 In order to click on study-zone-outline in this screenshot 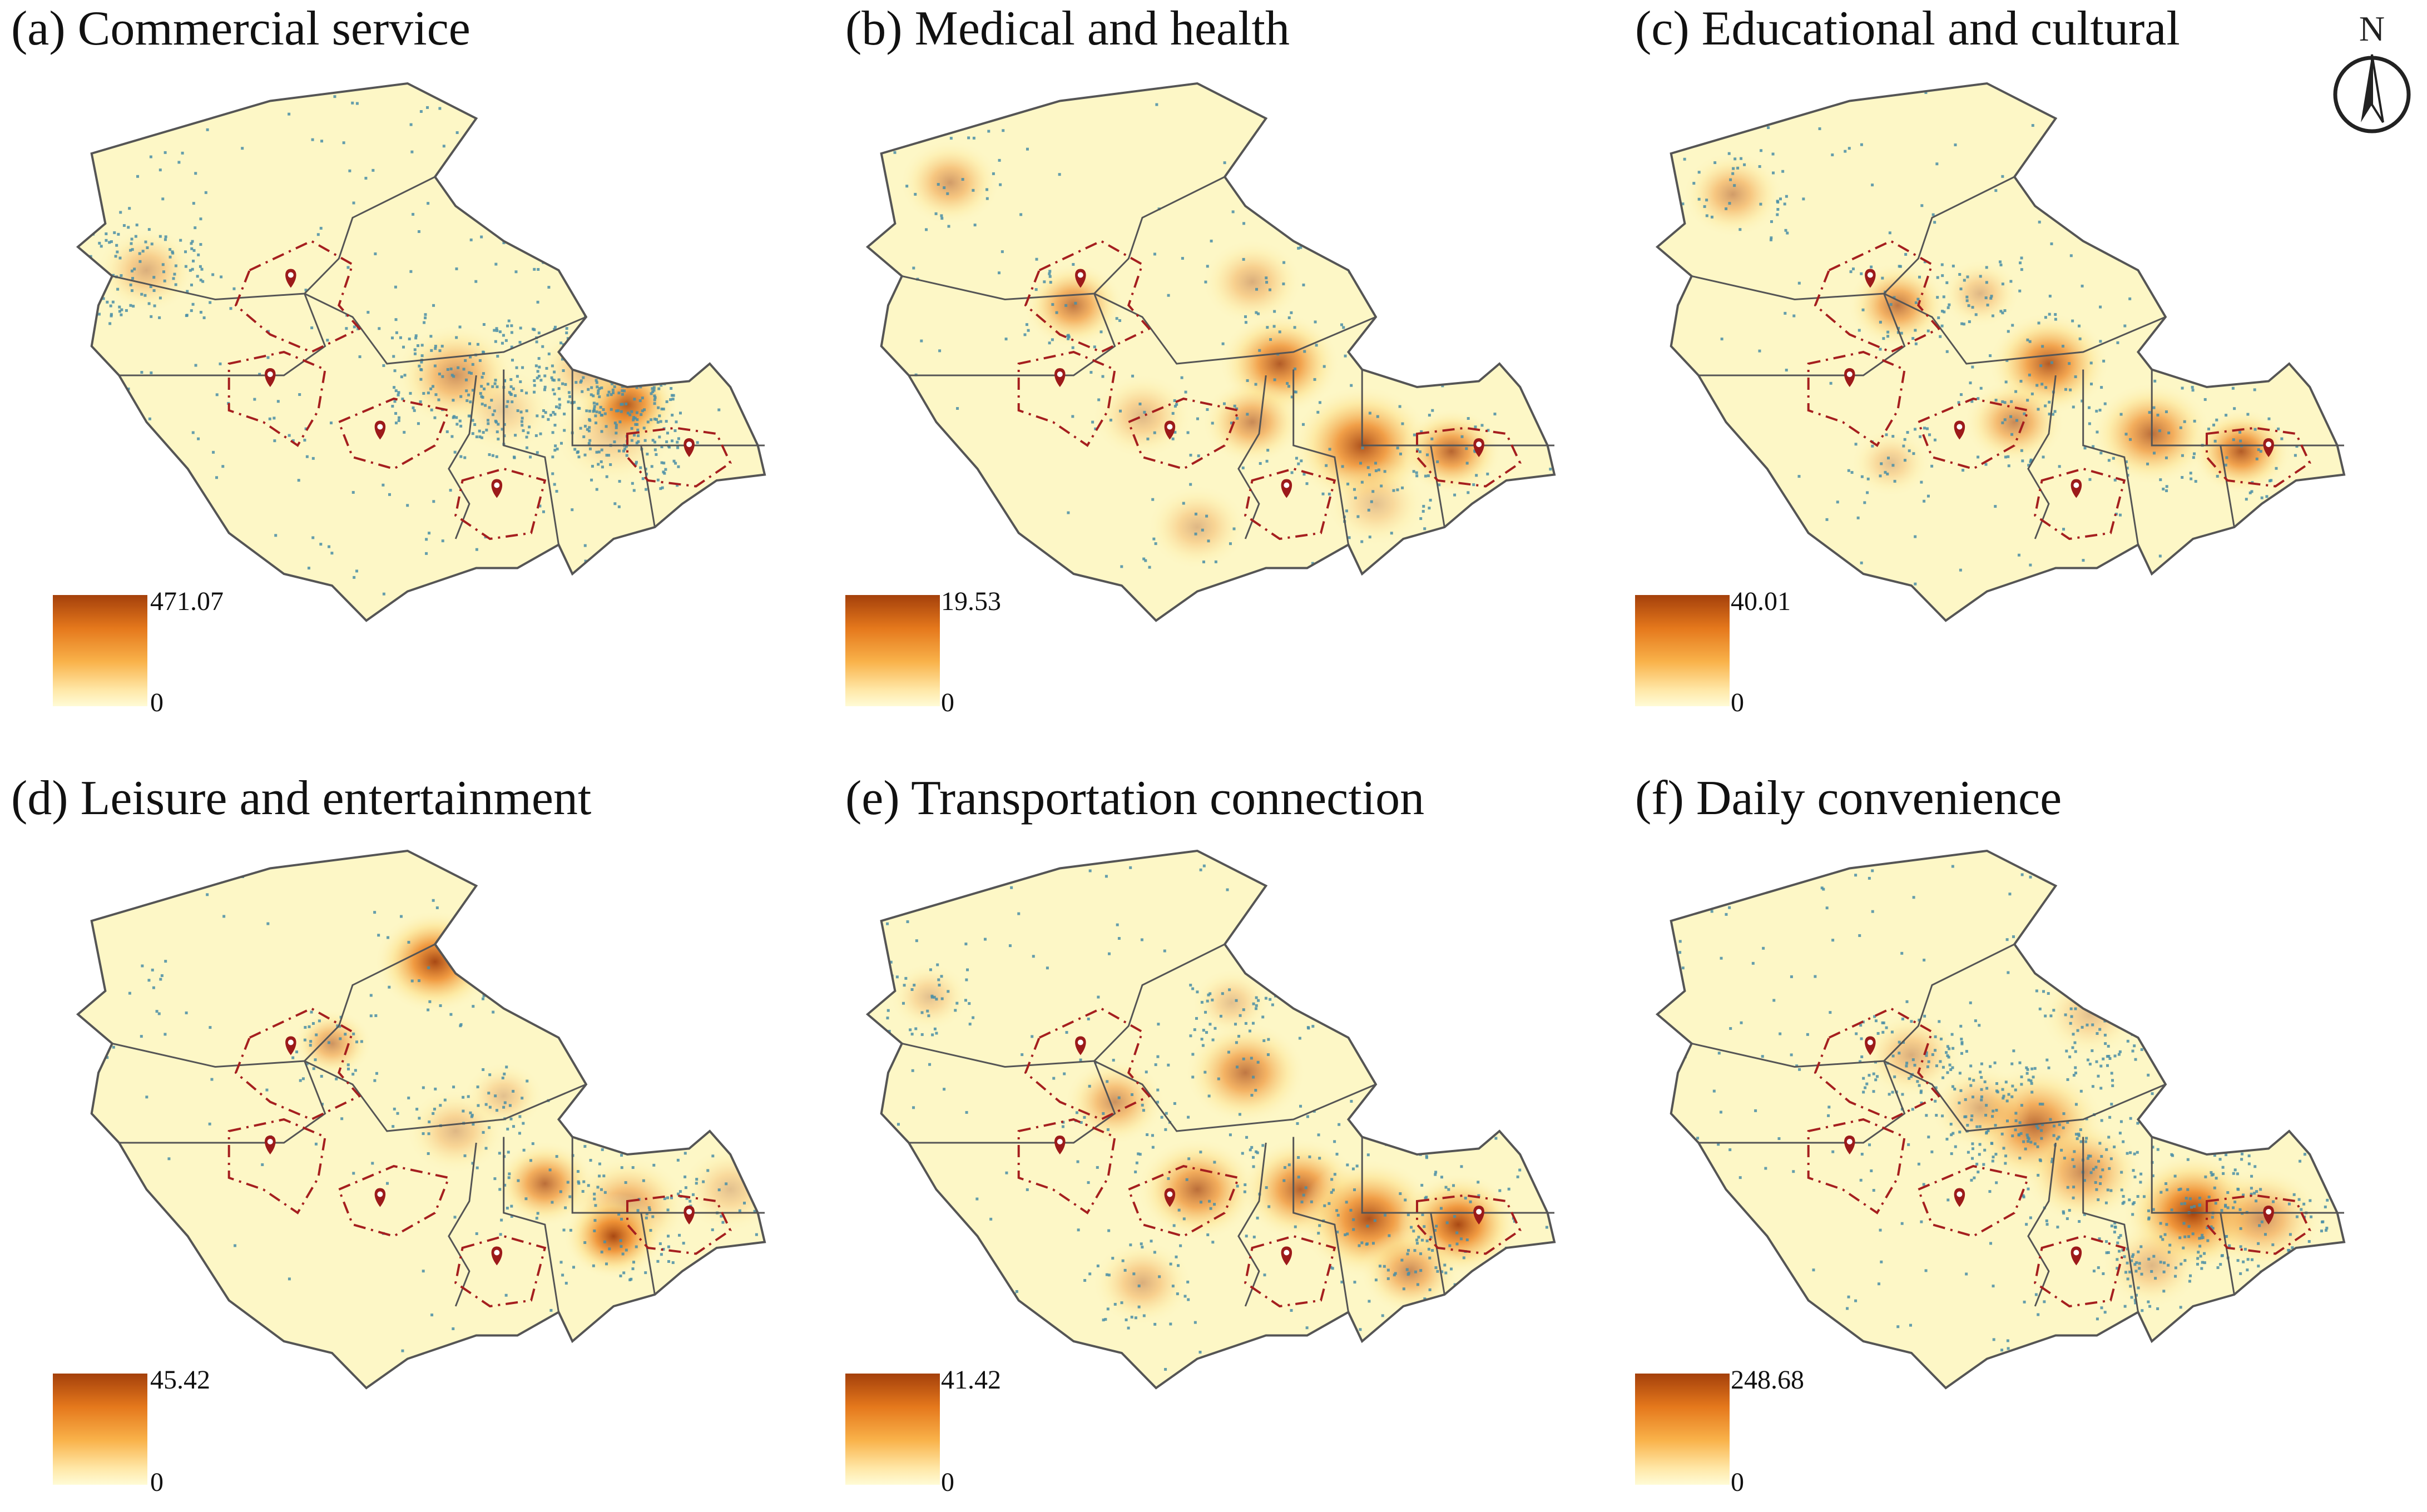, I will do `click(276, 398)`.